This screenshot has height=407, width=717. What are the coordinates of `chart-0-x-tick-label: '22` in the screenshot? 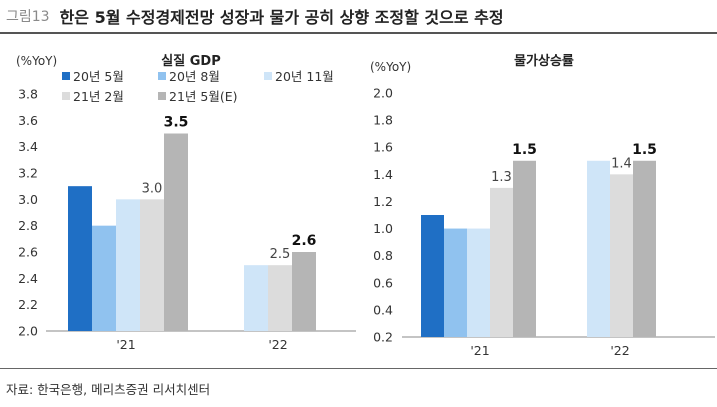 It's located at (277, 344).